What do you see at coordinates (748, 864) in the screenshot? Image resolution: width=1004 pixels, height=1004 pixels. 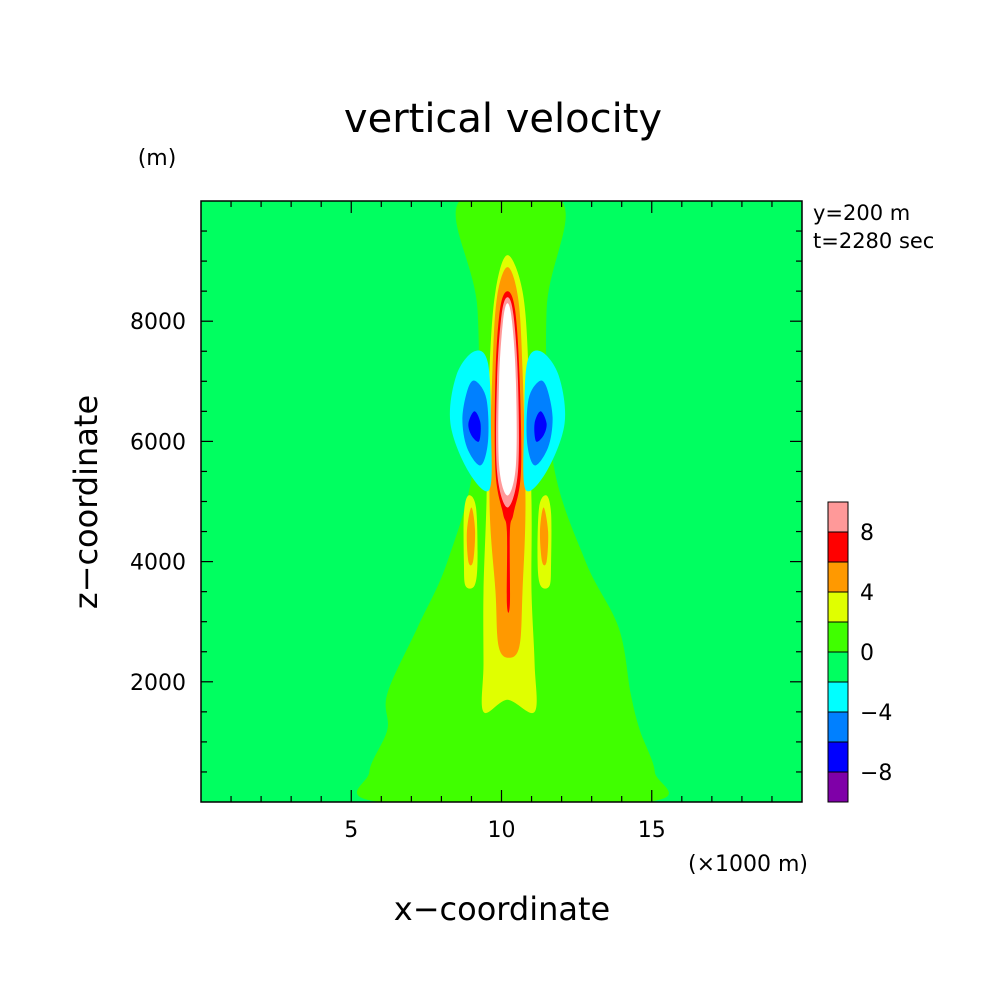 I see `x-unit-label: (×1000 m)` at bounding box center [748, 864].